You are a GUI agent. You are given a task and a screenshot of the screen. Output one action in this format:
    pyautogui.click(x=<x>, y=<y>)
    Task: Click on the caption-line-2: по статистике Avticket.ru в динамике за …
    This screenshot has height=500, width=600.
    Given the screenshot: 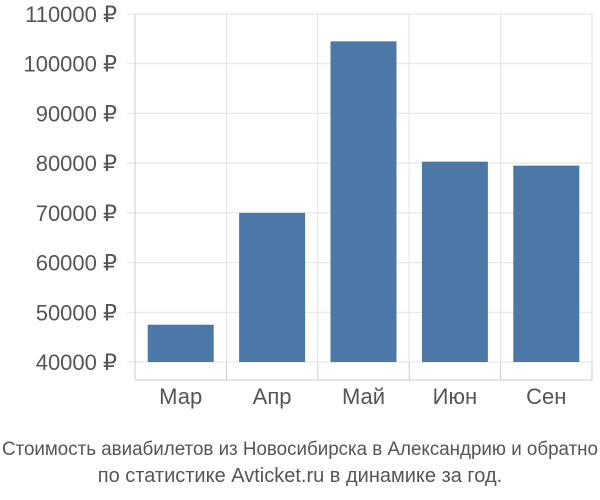 What is the action you would take?
    pyautogui.click(x=300, y=476)
    